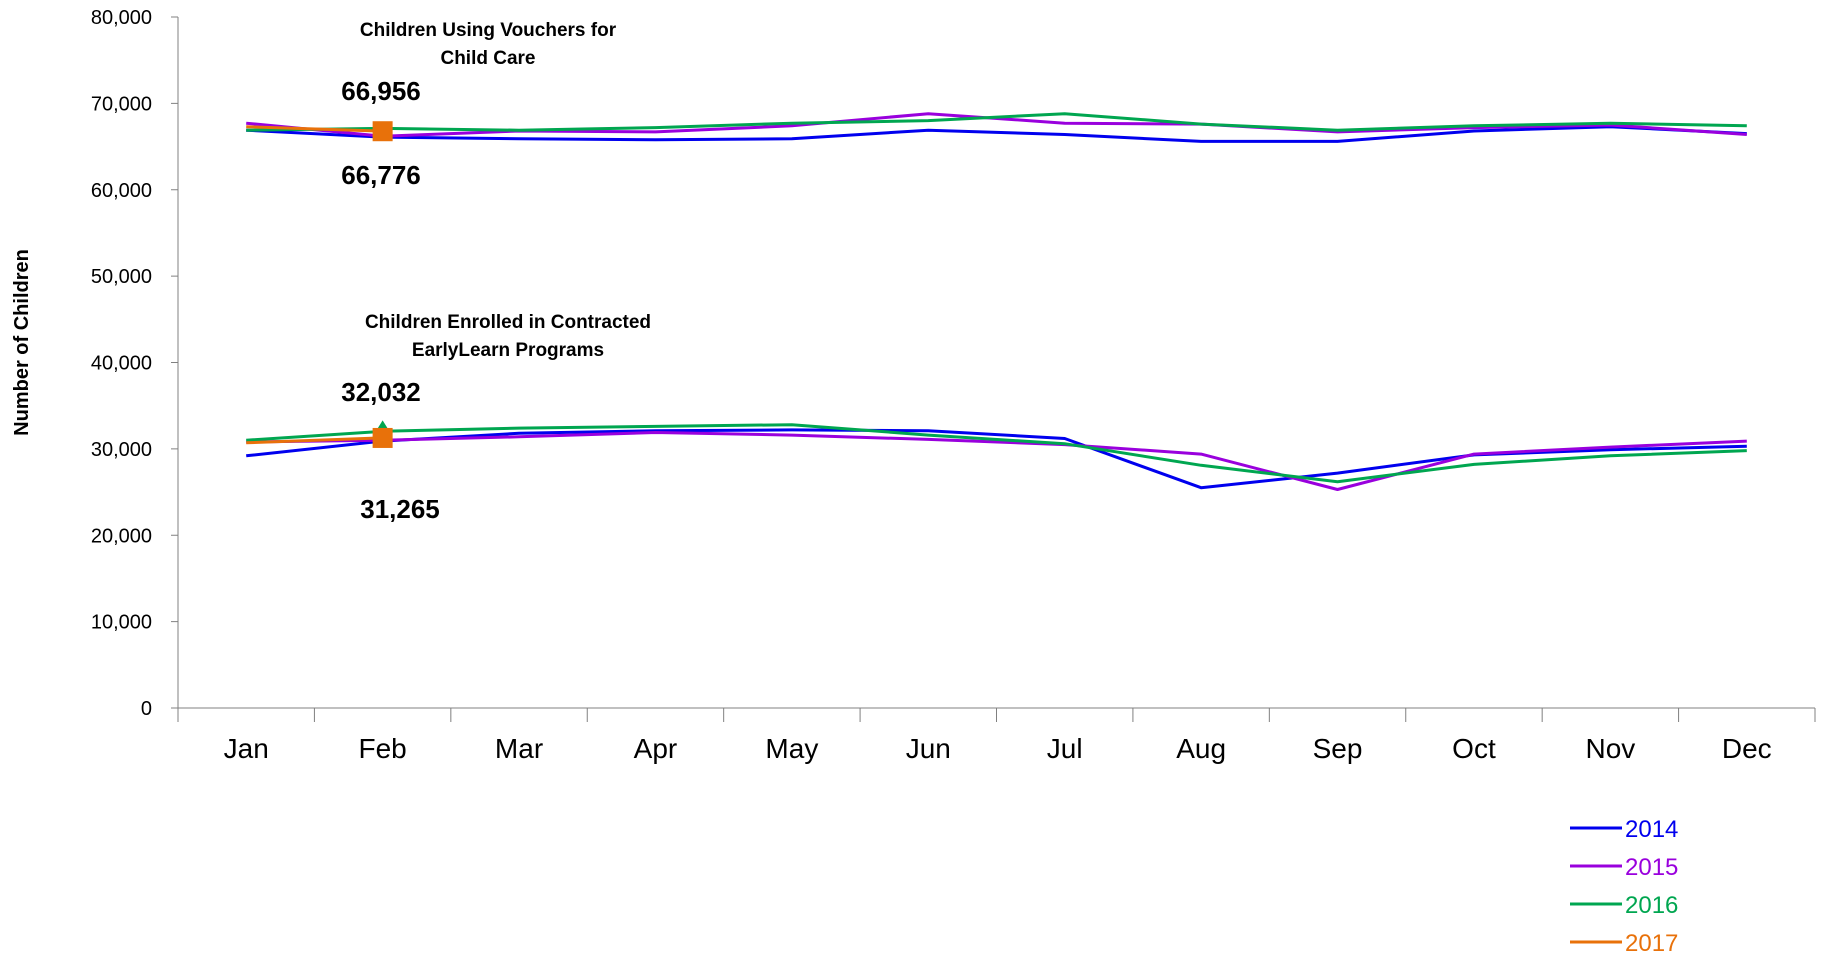  Describe the element at coordinates (381, 175) in the screenshot. I see `data-label: 66,776` at that location.